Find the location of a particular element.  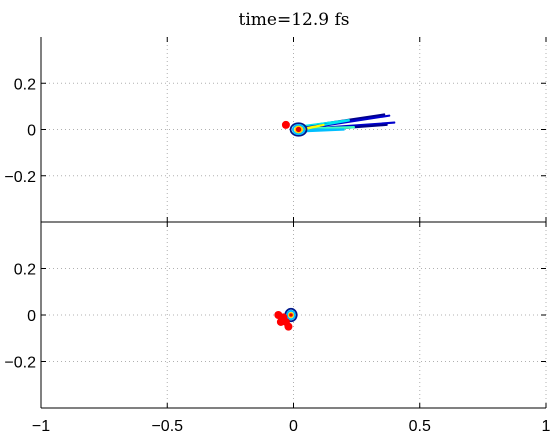

x-tick-label: 0.5 is located at coordinates (420, 426).